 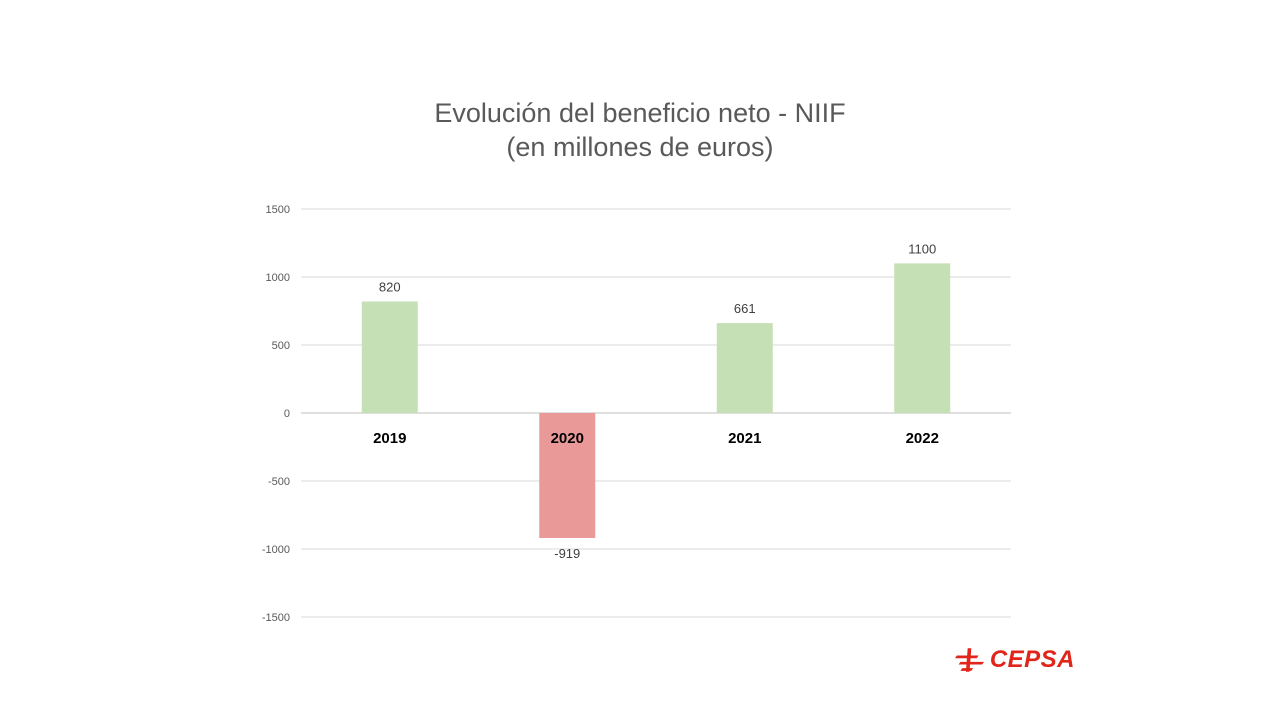 I want to click on y-tick-label: 1500, so click(x=278, y=210).